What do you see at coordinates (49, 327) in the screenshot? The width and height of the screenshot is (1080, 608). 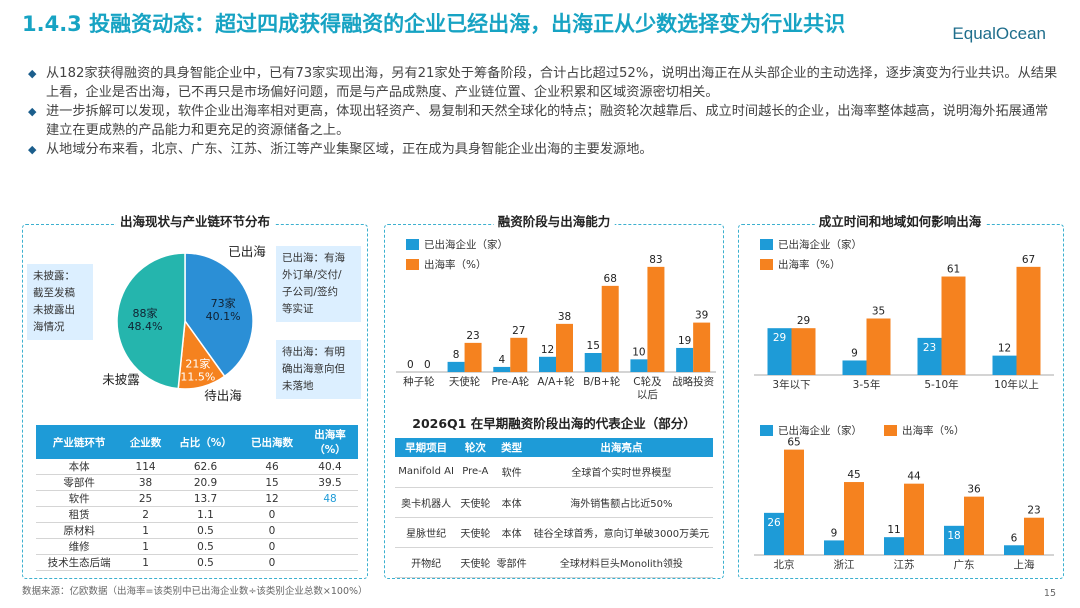 I see `note-line: 海情况` at bounding box center [49, 327].